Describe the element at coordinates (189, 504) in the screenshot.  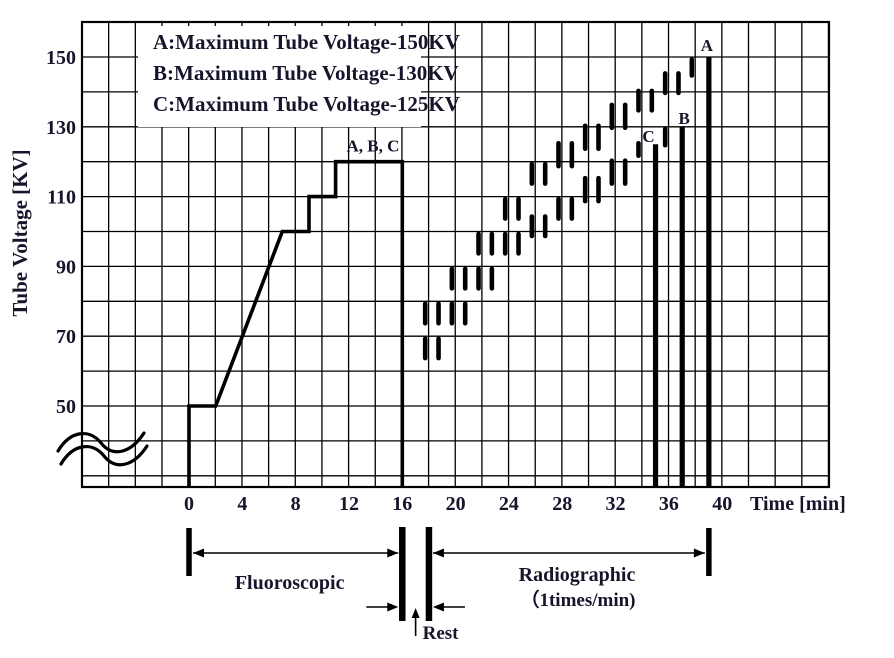
I see `x-tick-label: 0` at that location.